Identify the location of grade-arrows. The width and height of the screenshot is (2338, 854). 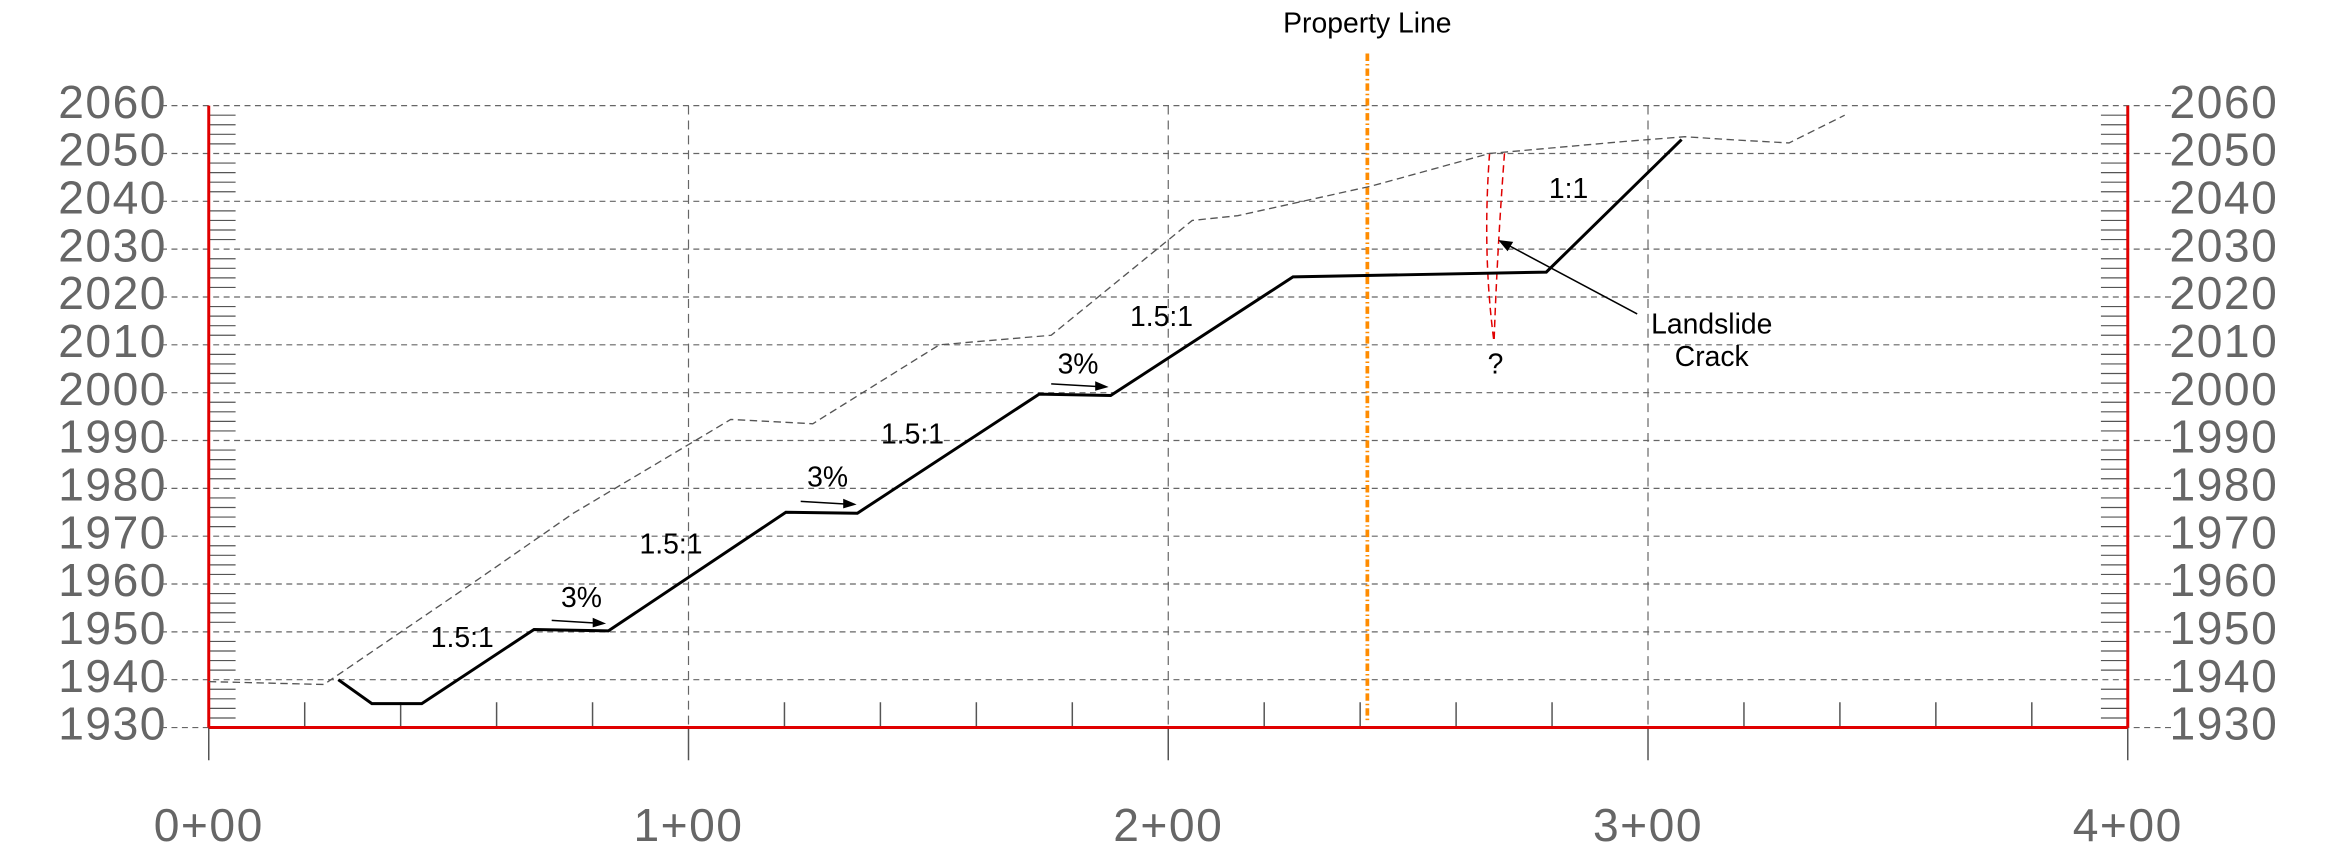
(830, 504).